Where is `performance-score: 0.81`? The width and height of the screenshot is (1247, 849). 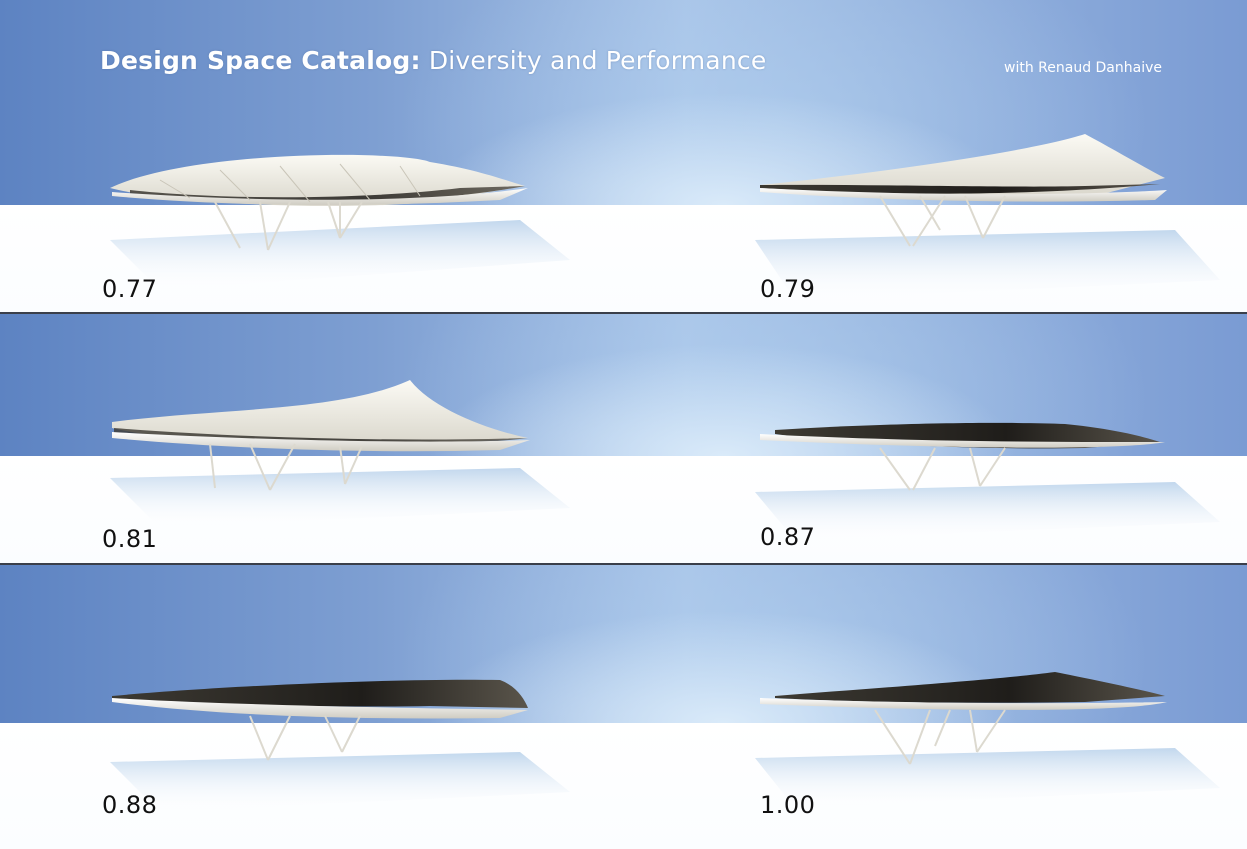
performance-score: 0.81 is located at coordinates (130, 539).